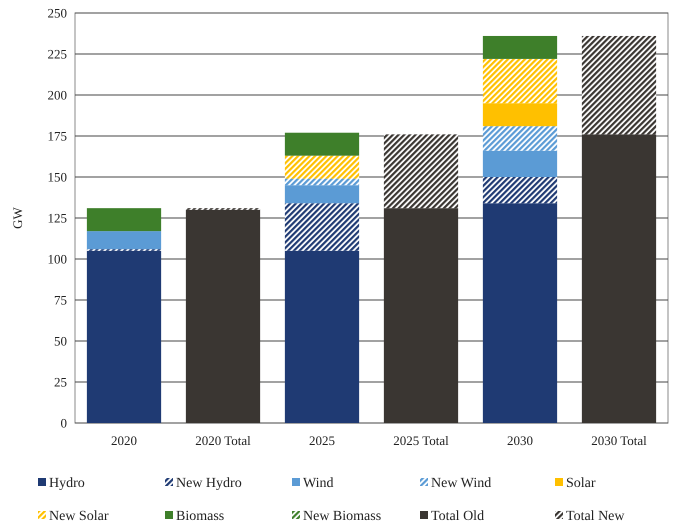 This screenshot has width=678, height=532. Describe the element at coordinates (57, 13) in the screenshot. I see `y-tick-label: 250` at that location.